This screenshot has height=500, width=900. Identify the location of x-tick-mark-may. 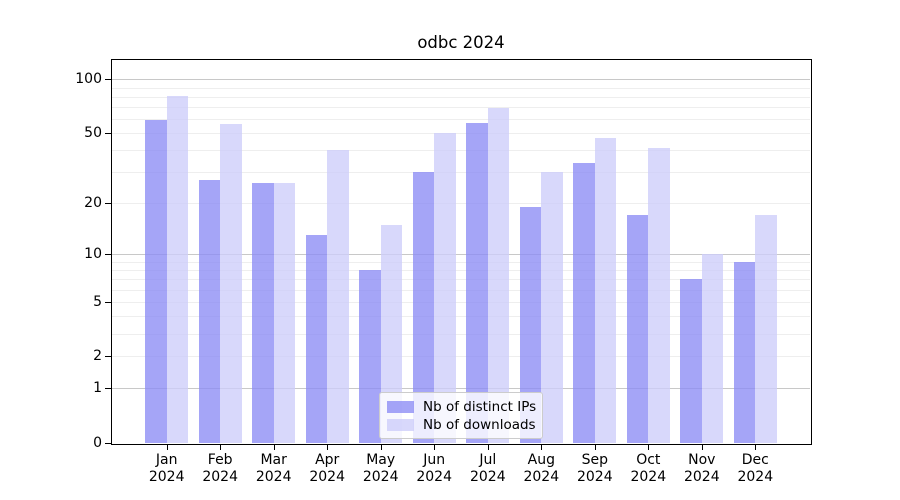
(381, 447).